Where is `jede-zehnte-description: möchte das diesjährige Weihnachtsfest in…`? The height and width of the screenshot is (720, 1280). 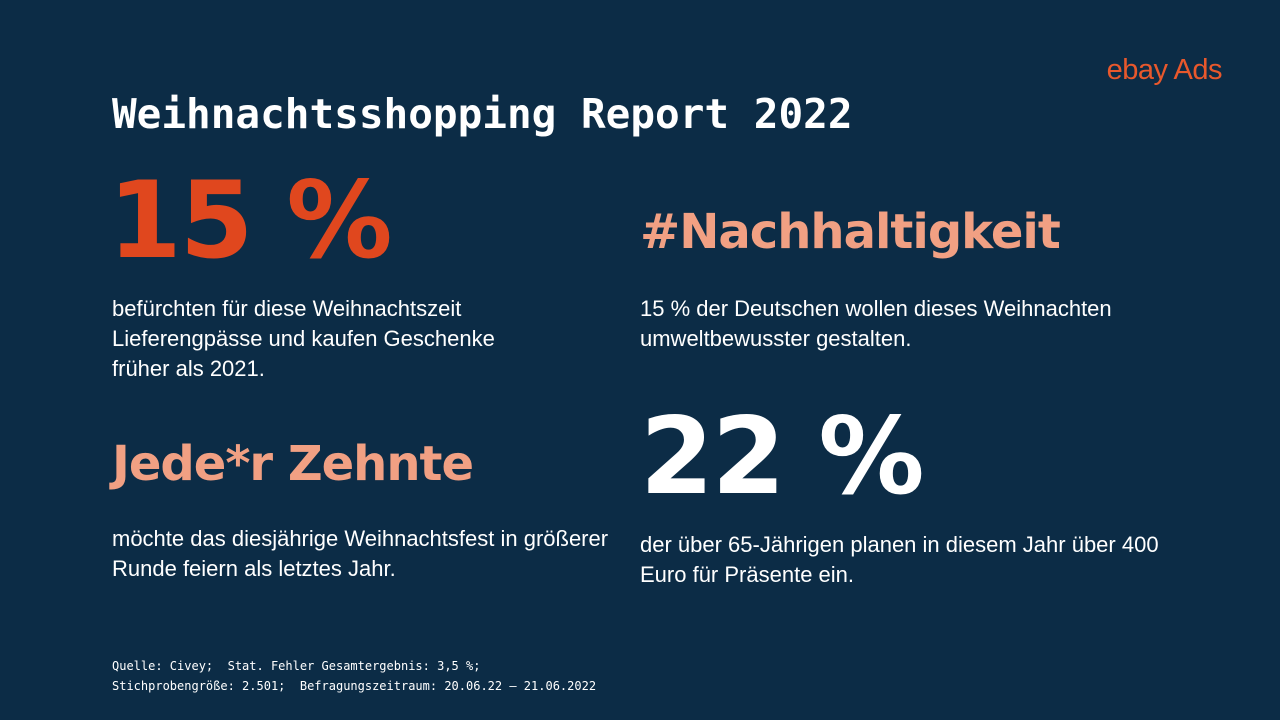 jede-zehnte-description: möchte das diesjährige Weihnachtsfest in… is located at coordinates (360, 553).